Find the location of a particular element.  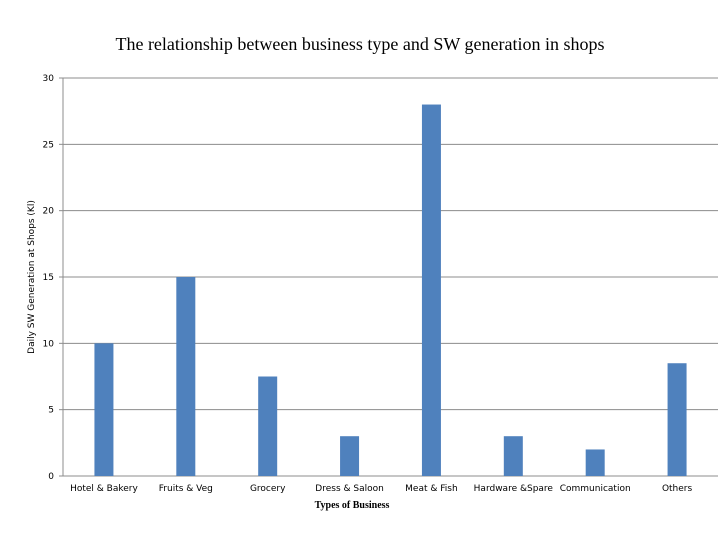

x-axis-label: Types of Business is located at coordinates (352, 505).